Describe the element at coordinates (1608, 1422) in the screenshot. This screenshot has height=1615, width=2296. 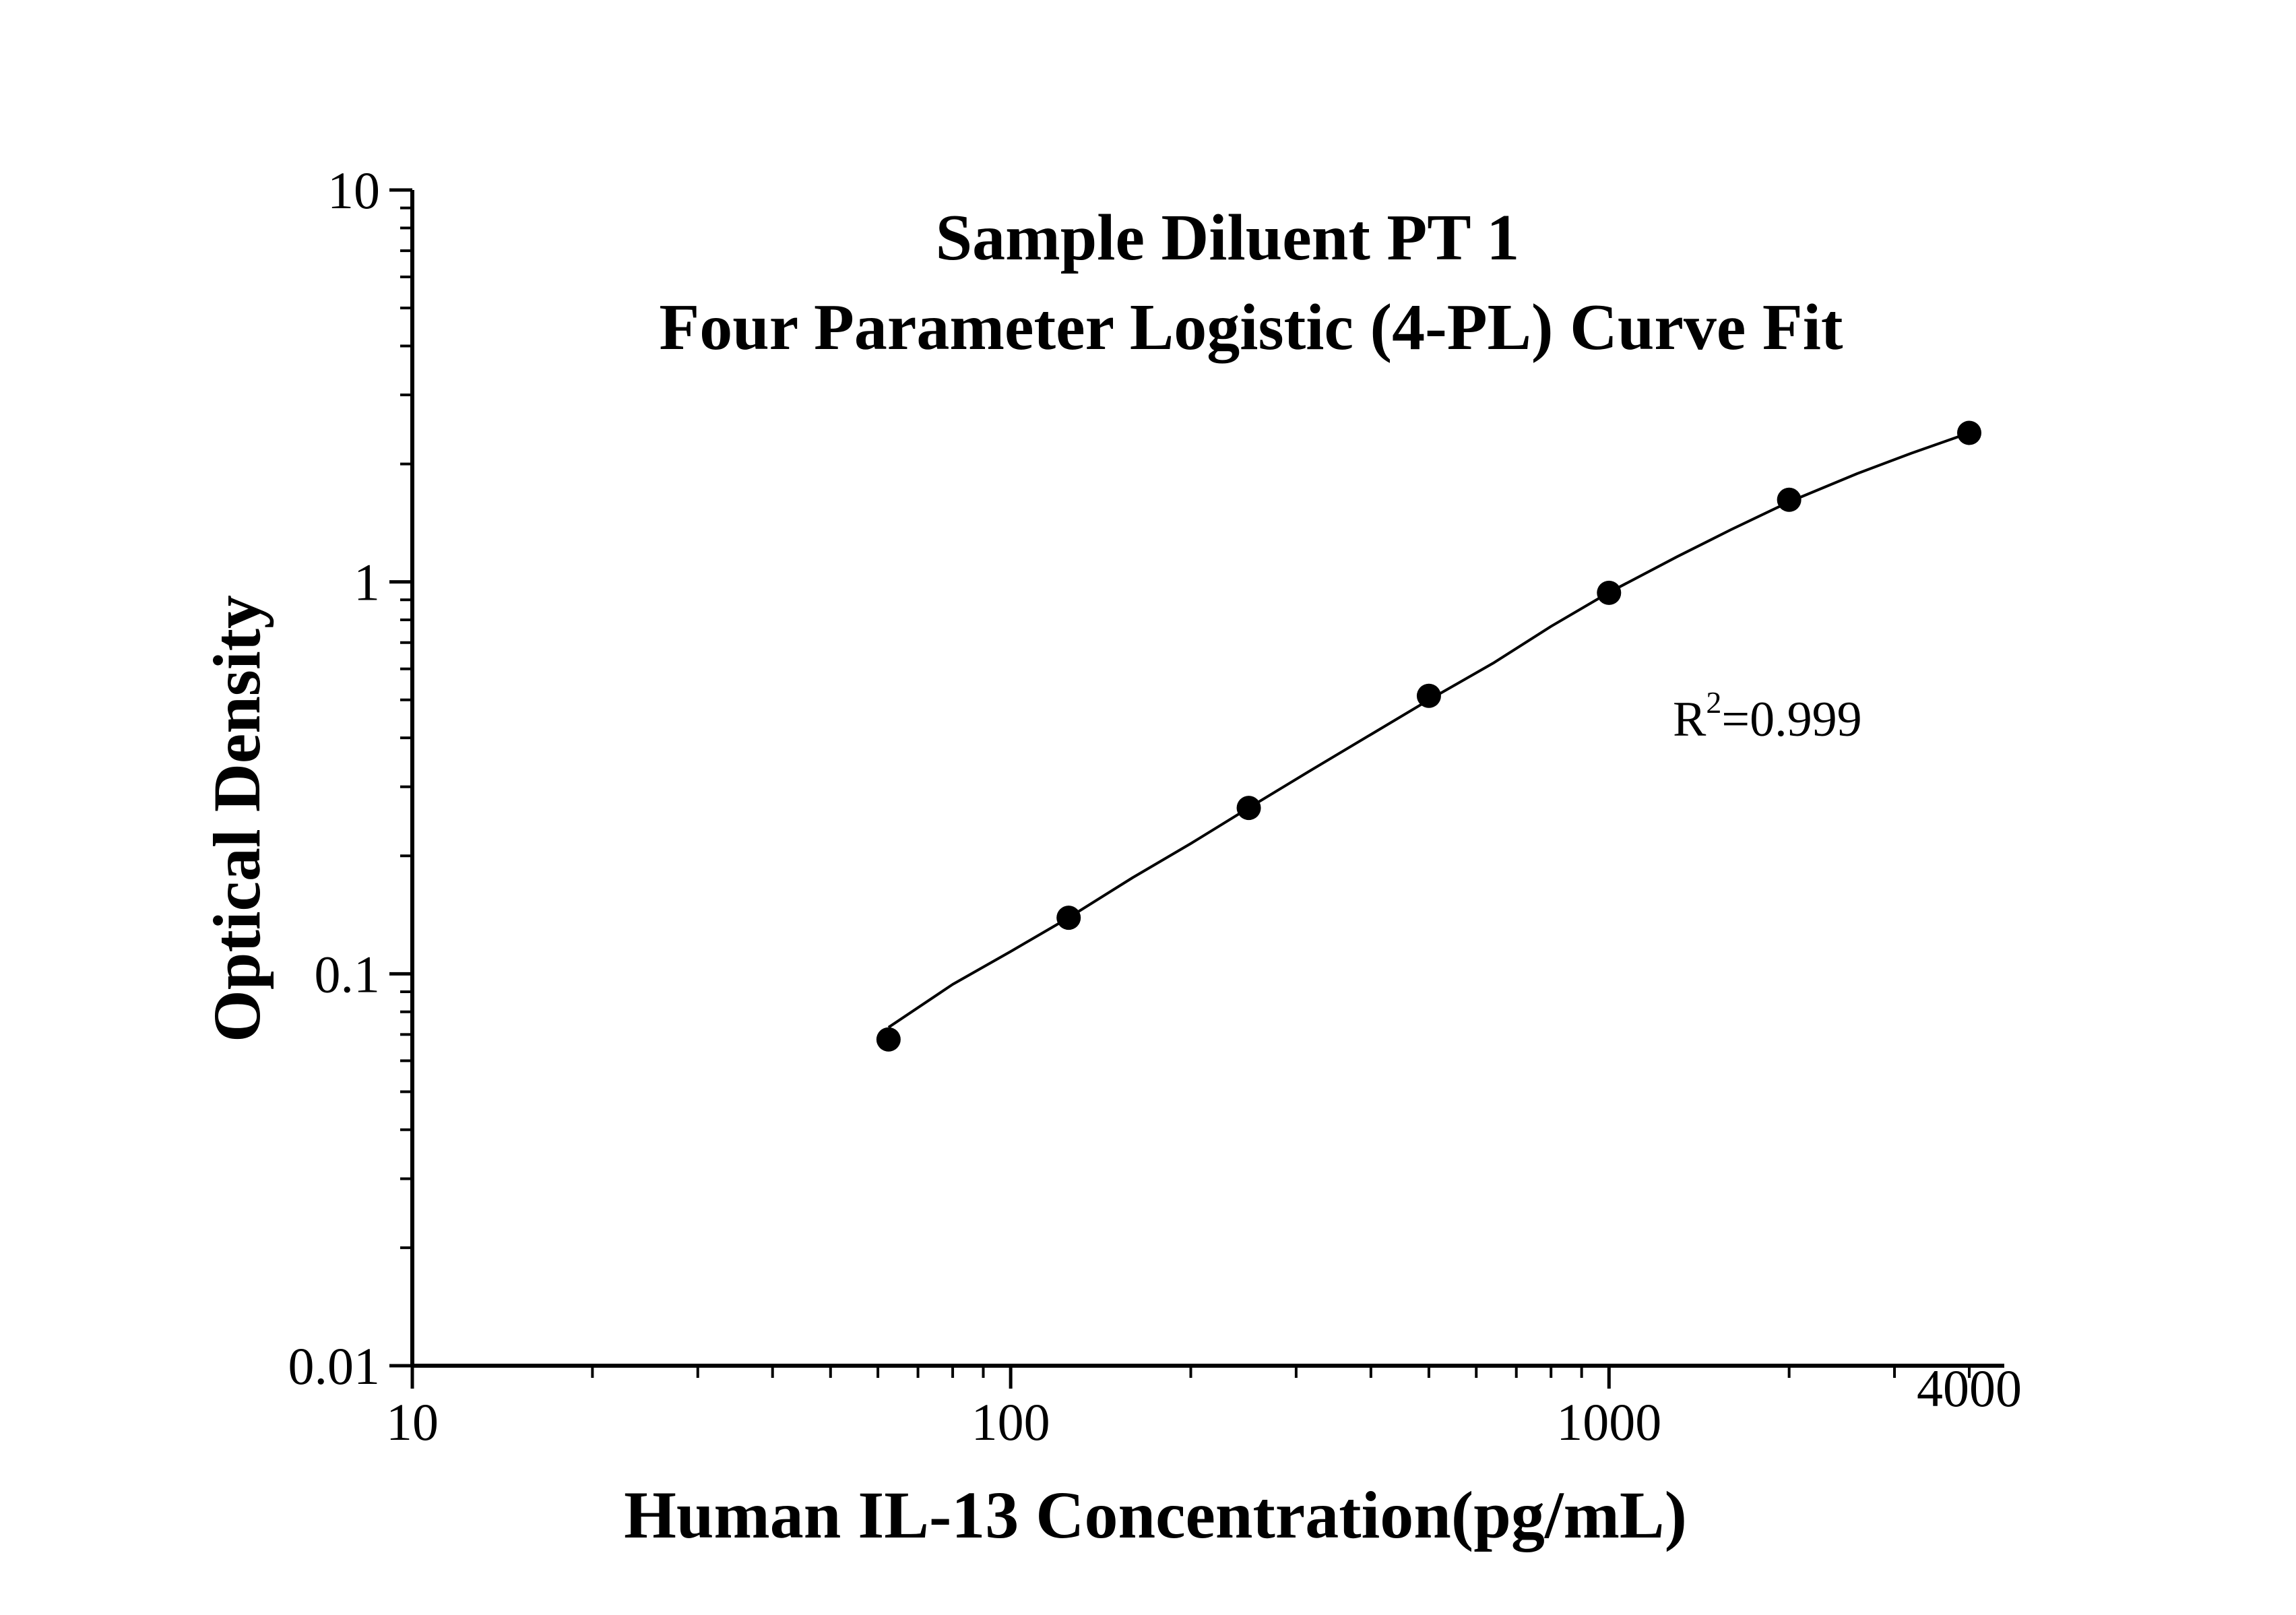
I see `x-tick-label: 1000` at that location.